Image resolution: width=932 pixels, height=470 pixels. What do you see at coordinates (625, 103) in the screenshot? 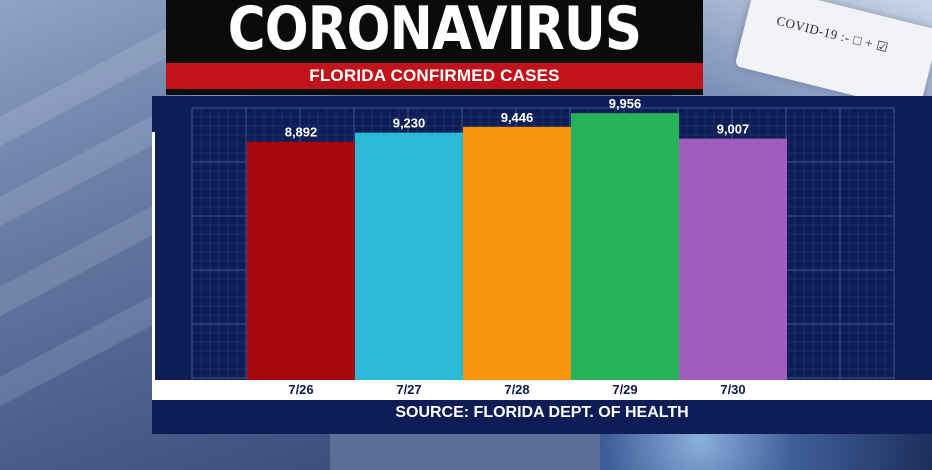
I see `bar-value-label: 9,956` at bounding box center [625, 103].